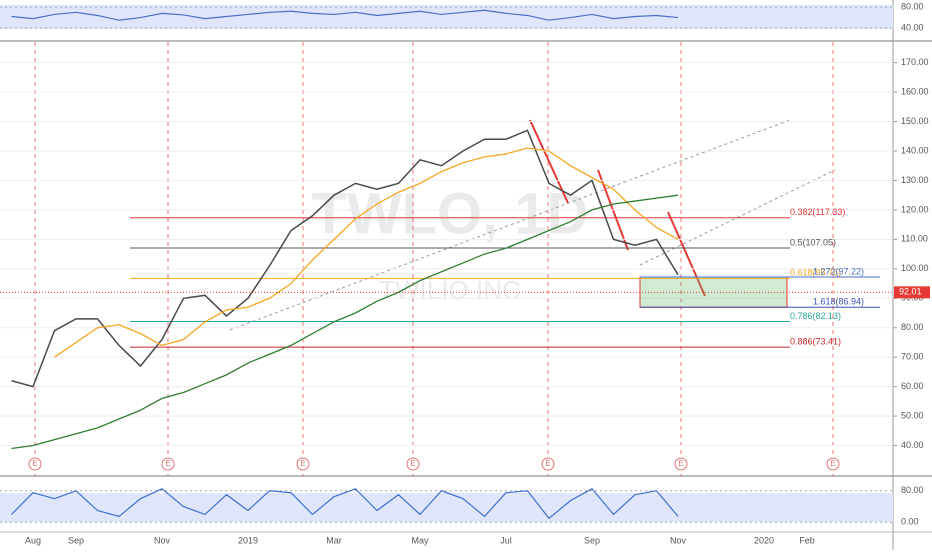 Image resolution: width=932 pixels, height=555 pixels. What do you see at coordinates (838, 302) in the screenshot?
I see `level-label: 1.618(86.94)` at bounding box center [838, 302].